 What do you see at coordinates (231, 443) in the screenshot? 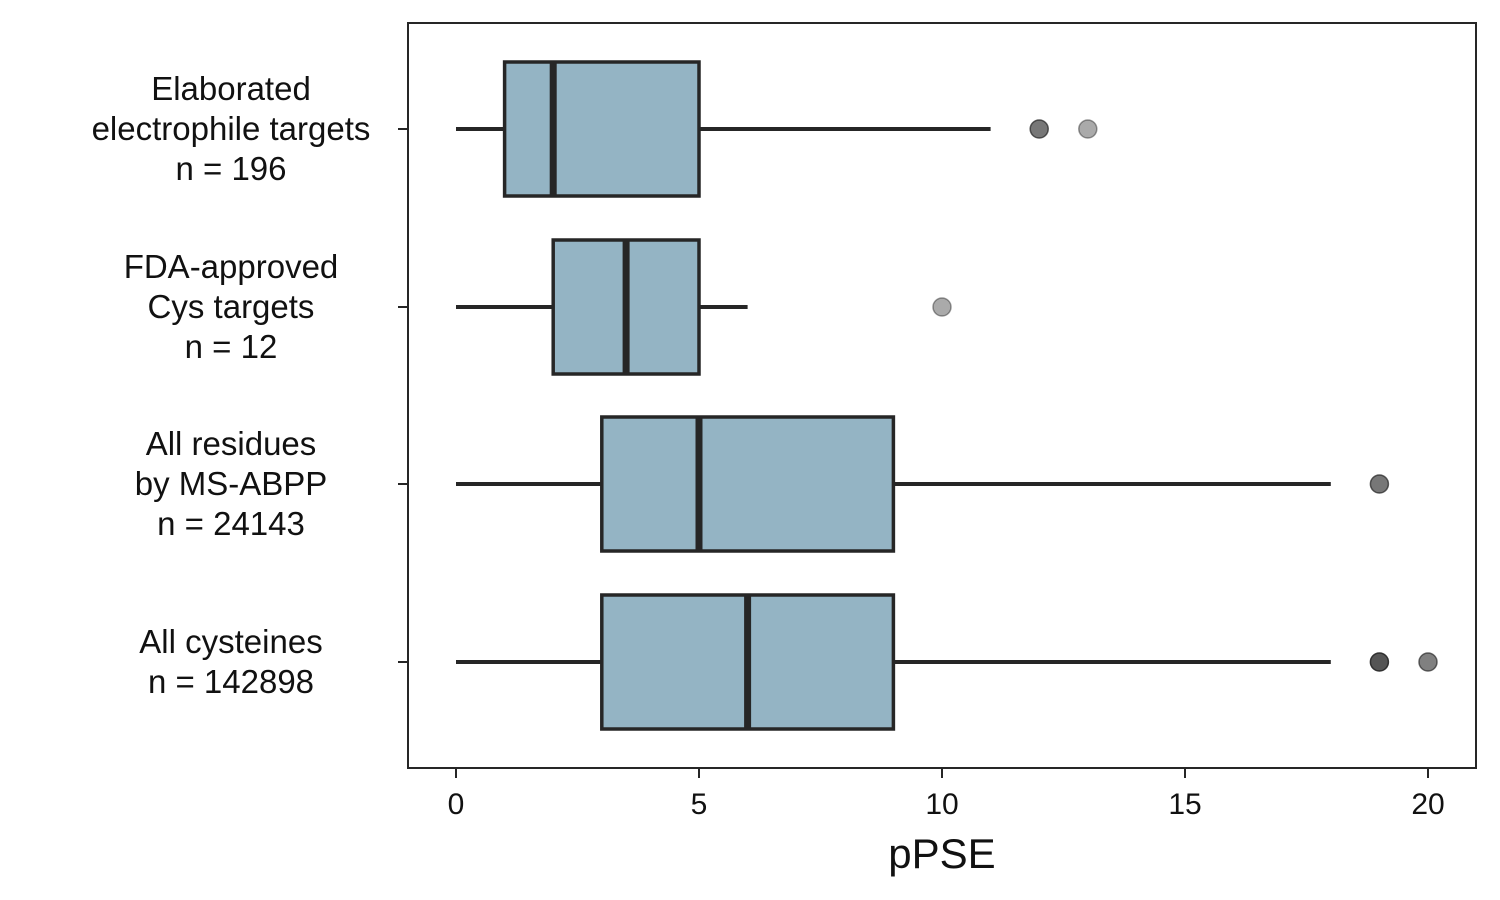
I see `category-label-line: All residues` at bounding box center [231, 443].